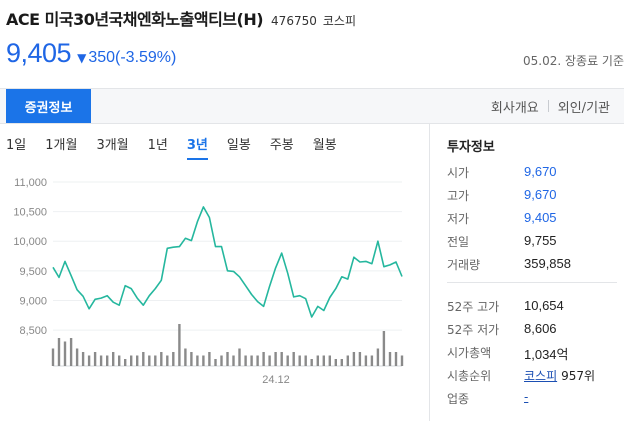 The height and width of the screenshot is (421, 638). I want to click on info-row-low: 저가 9,405, so click(502, 218).